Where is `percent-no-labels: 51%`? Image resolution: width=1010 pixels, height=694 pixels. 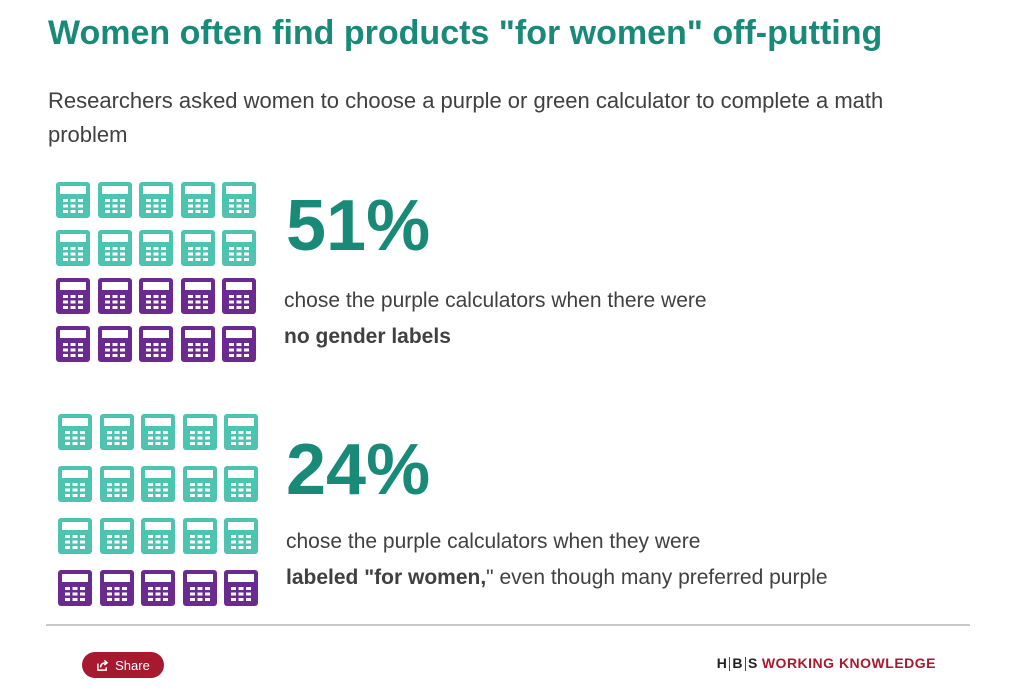
percent-no-labels: 51% is located at coordinates (358, 226).